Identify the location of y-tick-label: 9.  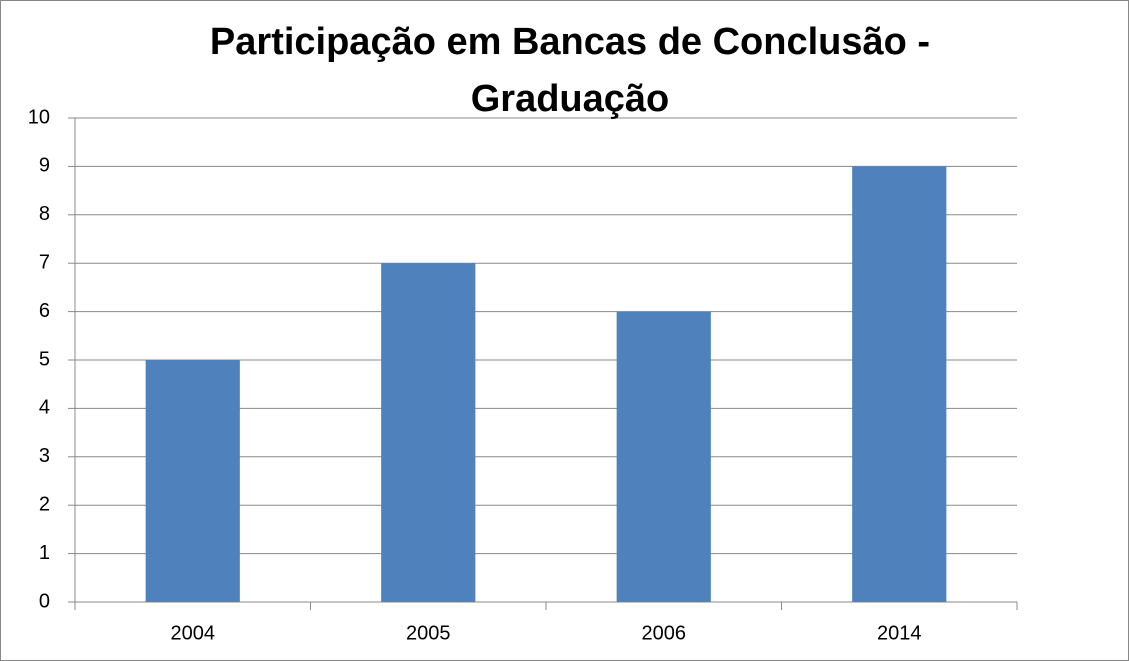
(44, 166).